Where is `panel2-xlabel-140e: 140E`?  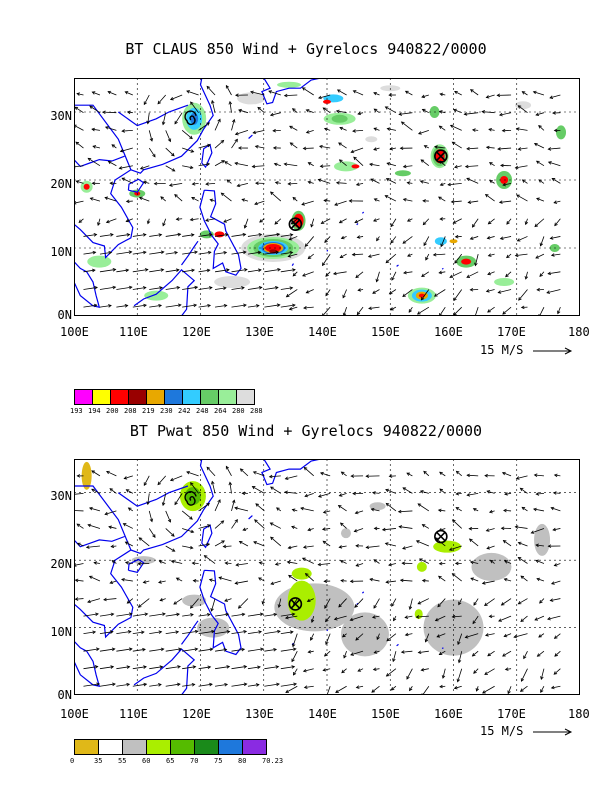
panel2-xlabel-140e: 140E is located at coordinates (322, 714).